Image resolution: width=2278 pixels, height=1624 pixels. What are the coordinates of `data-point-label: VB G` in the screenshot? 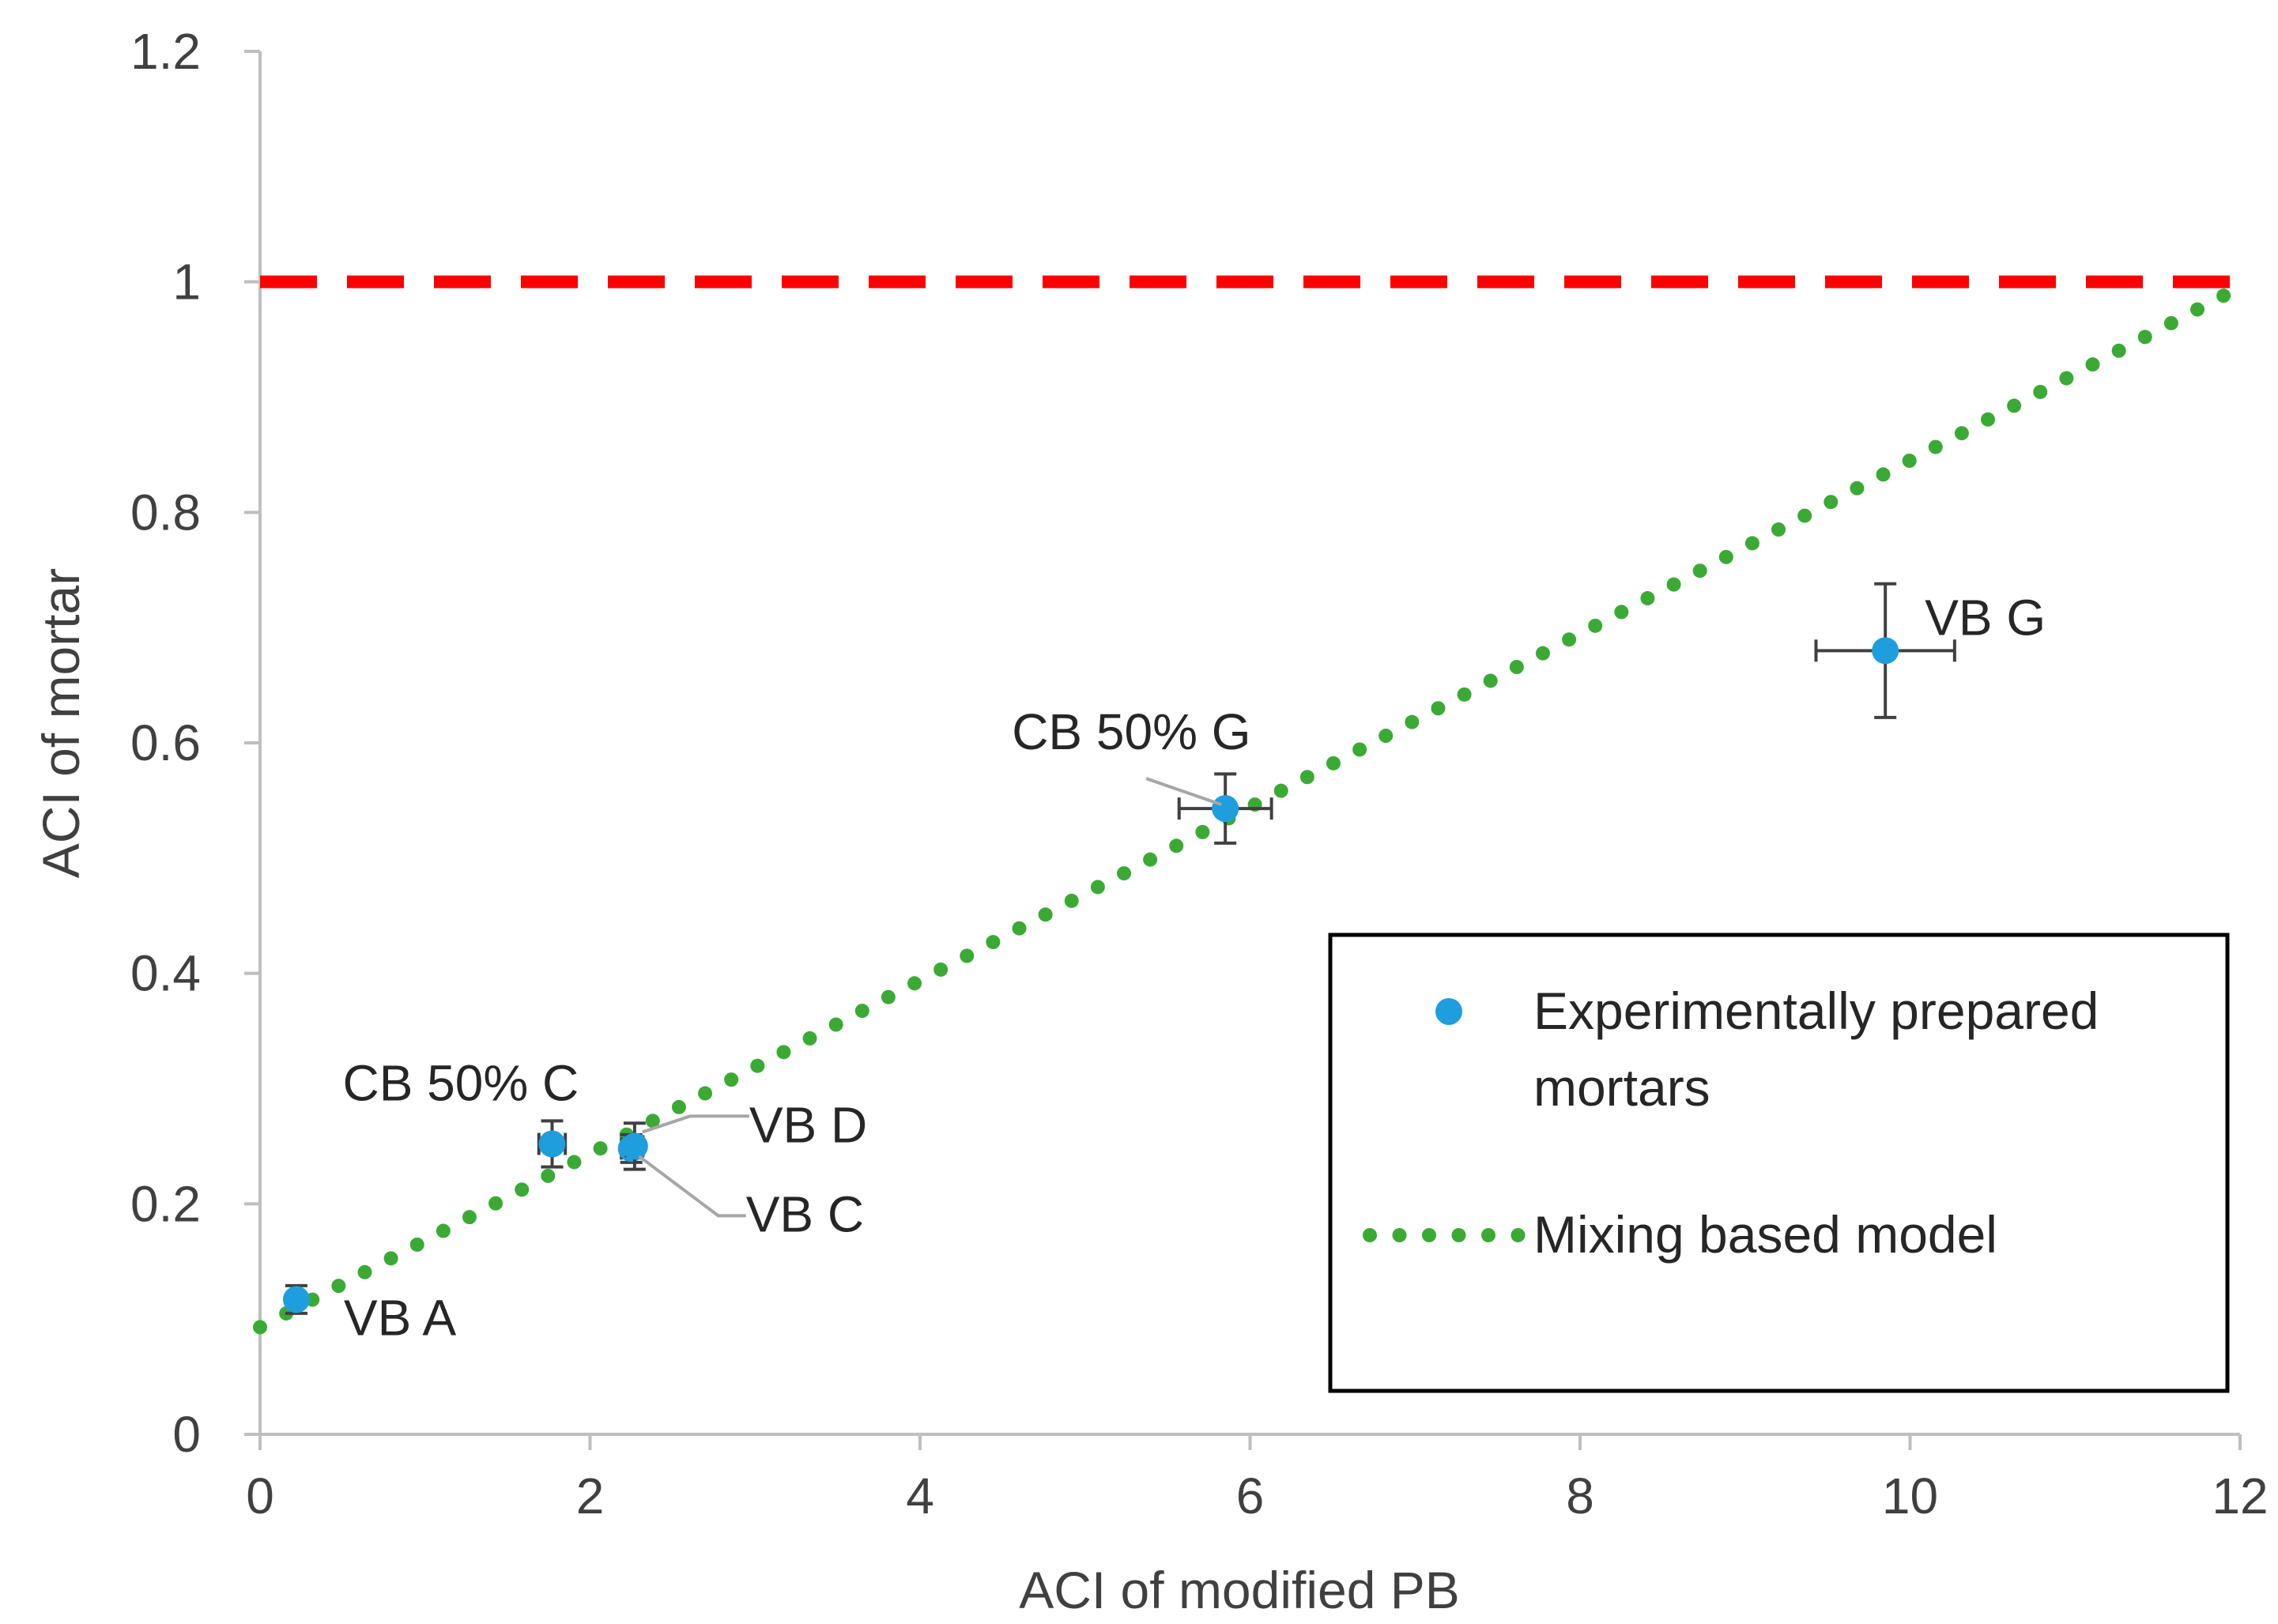 It's located at (1985, 617).